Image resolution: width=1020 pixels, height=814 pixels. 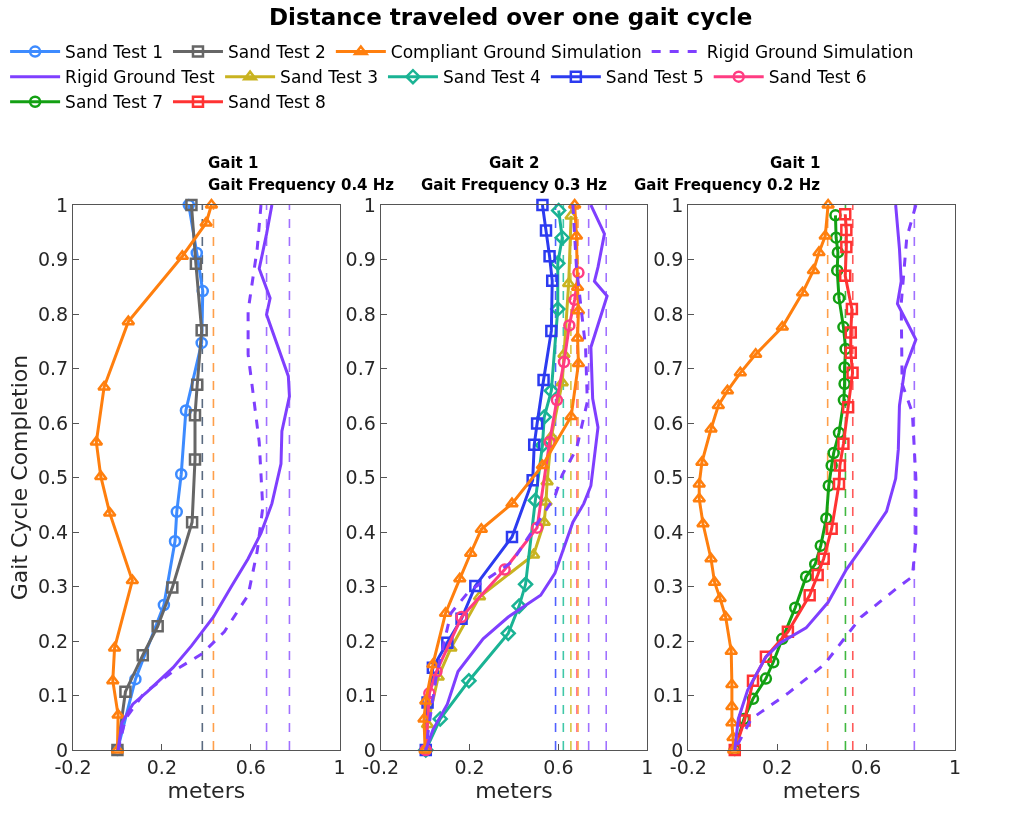 I want to click on chart-subtitle: Gait Frequency 0.3 Hz, so click(x=514, y=185).